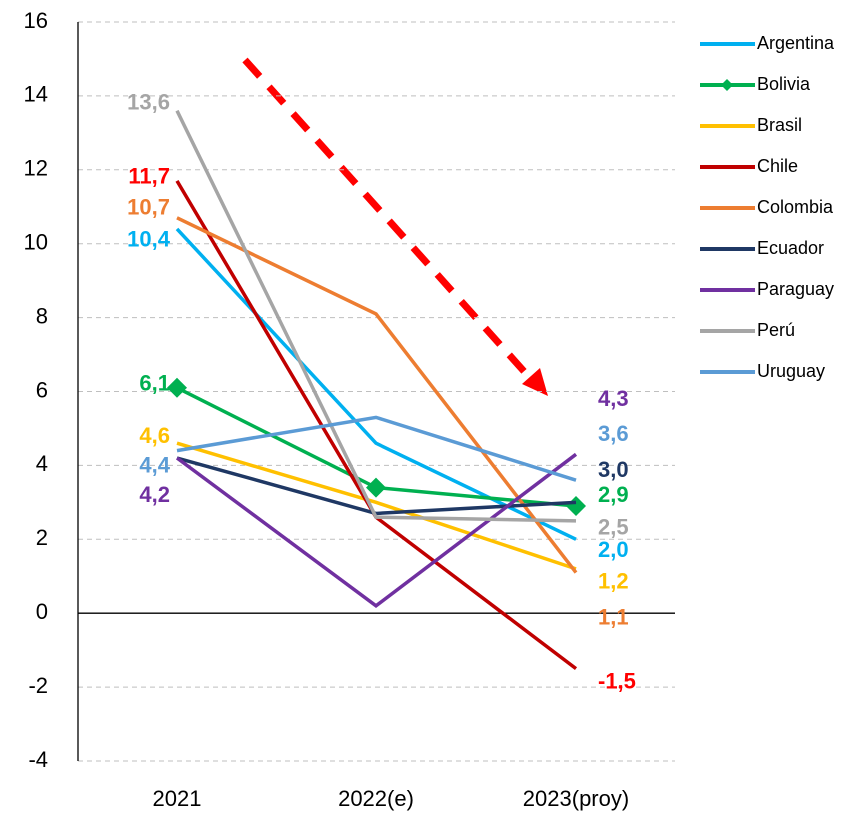  I want to click on data-label: 3,6, so click(613, 433).